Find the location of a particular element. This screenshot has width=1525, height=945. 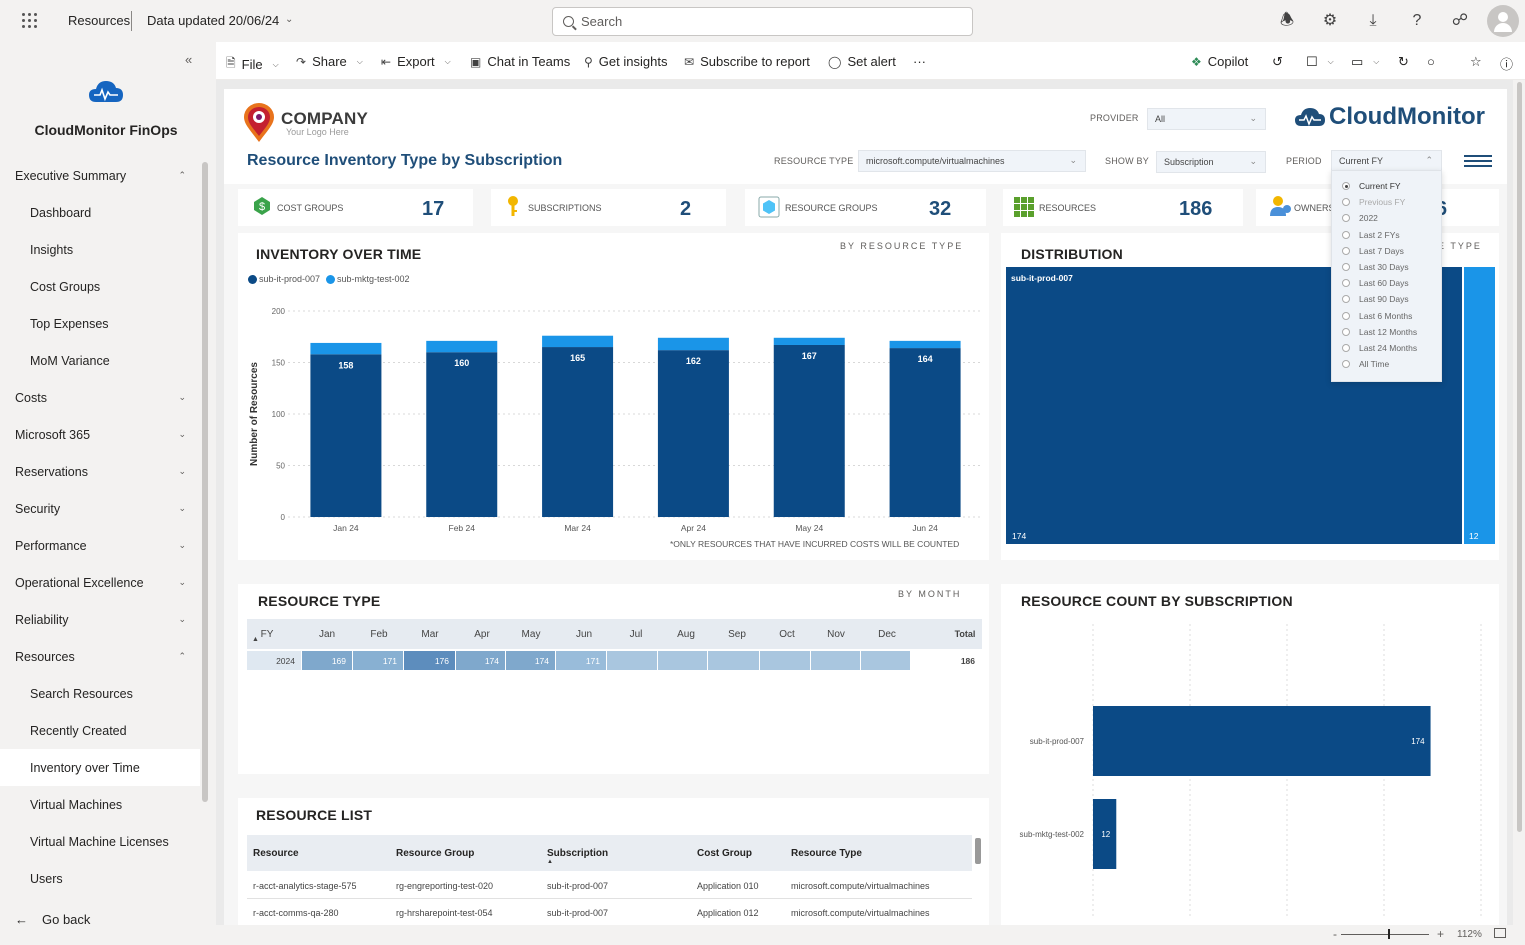

column-header: Dec is located at coordinates (887, 634).